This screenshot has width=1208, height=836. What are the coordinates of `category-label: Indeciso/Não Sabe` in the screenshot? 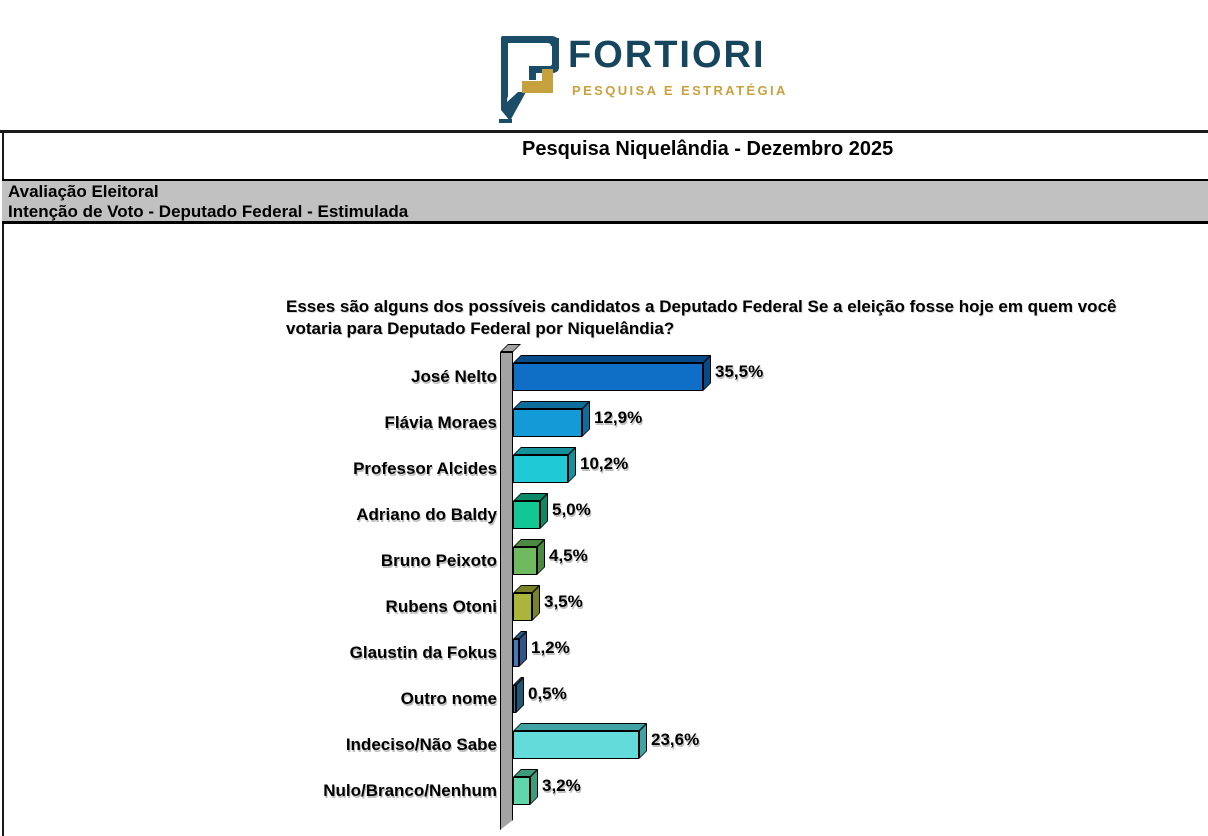 It's located at (421, 744).